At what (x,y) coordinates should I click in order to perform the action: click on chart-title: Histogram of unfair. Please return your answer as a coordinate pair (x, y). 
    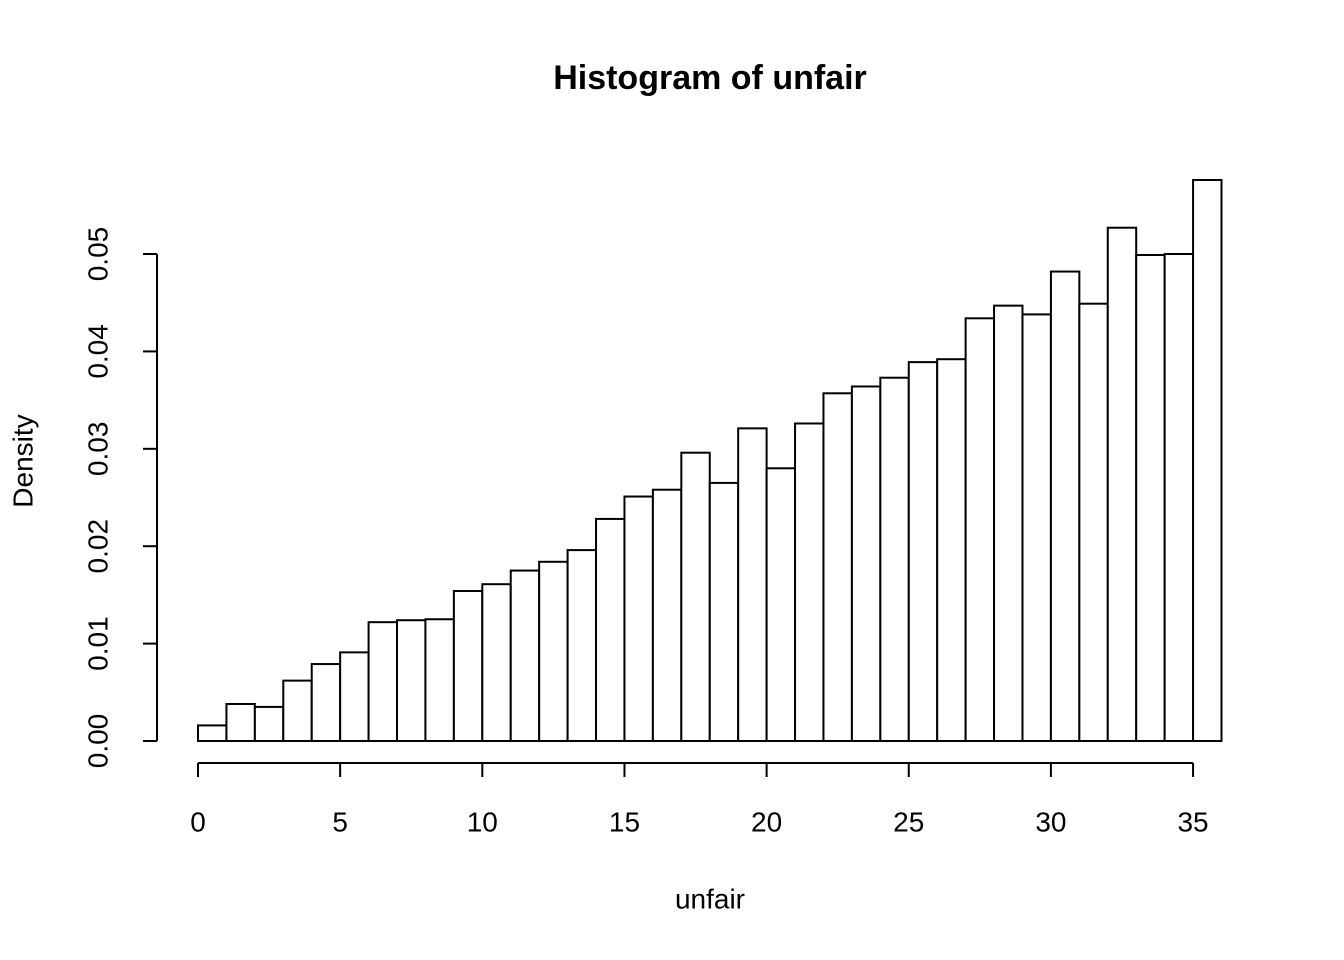
    Looking at the image, I should click on (710, 78).